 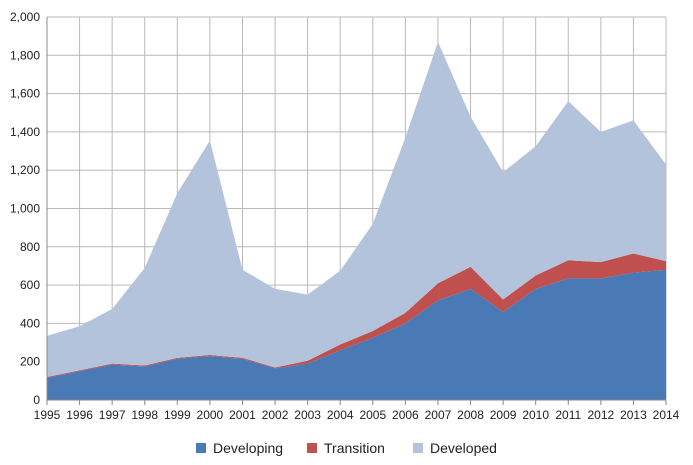 I want to click on x-tick-label: 1995, so click(x=47, y=415).